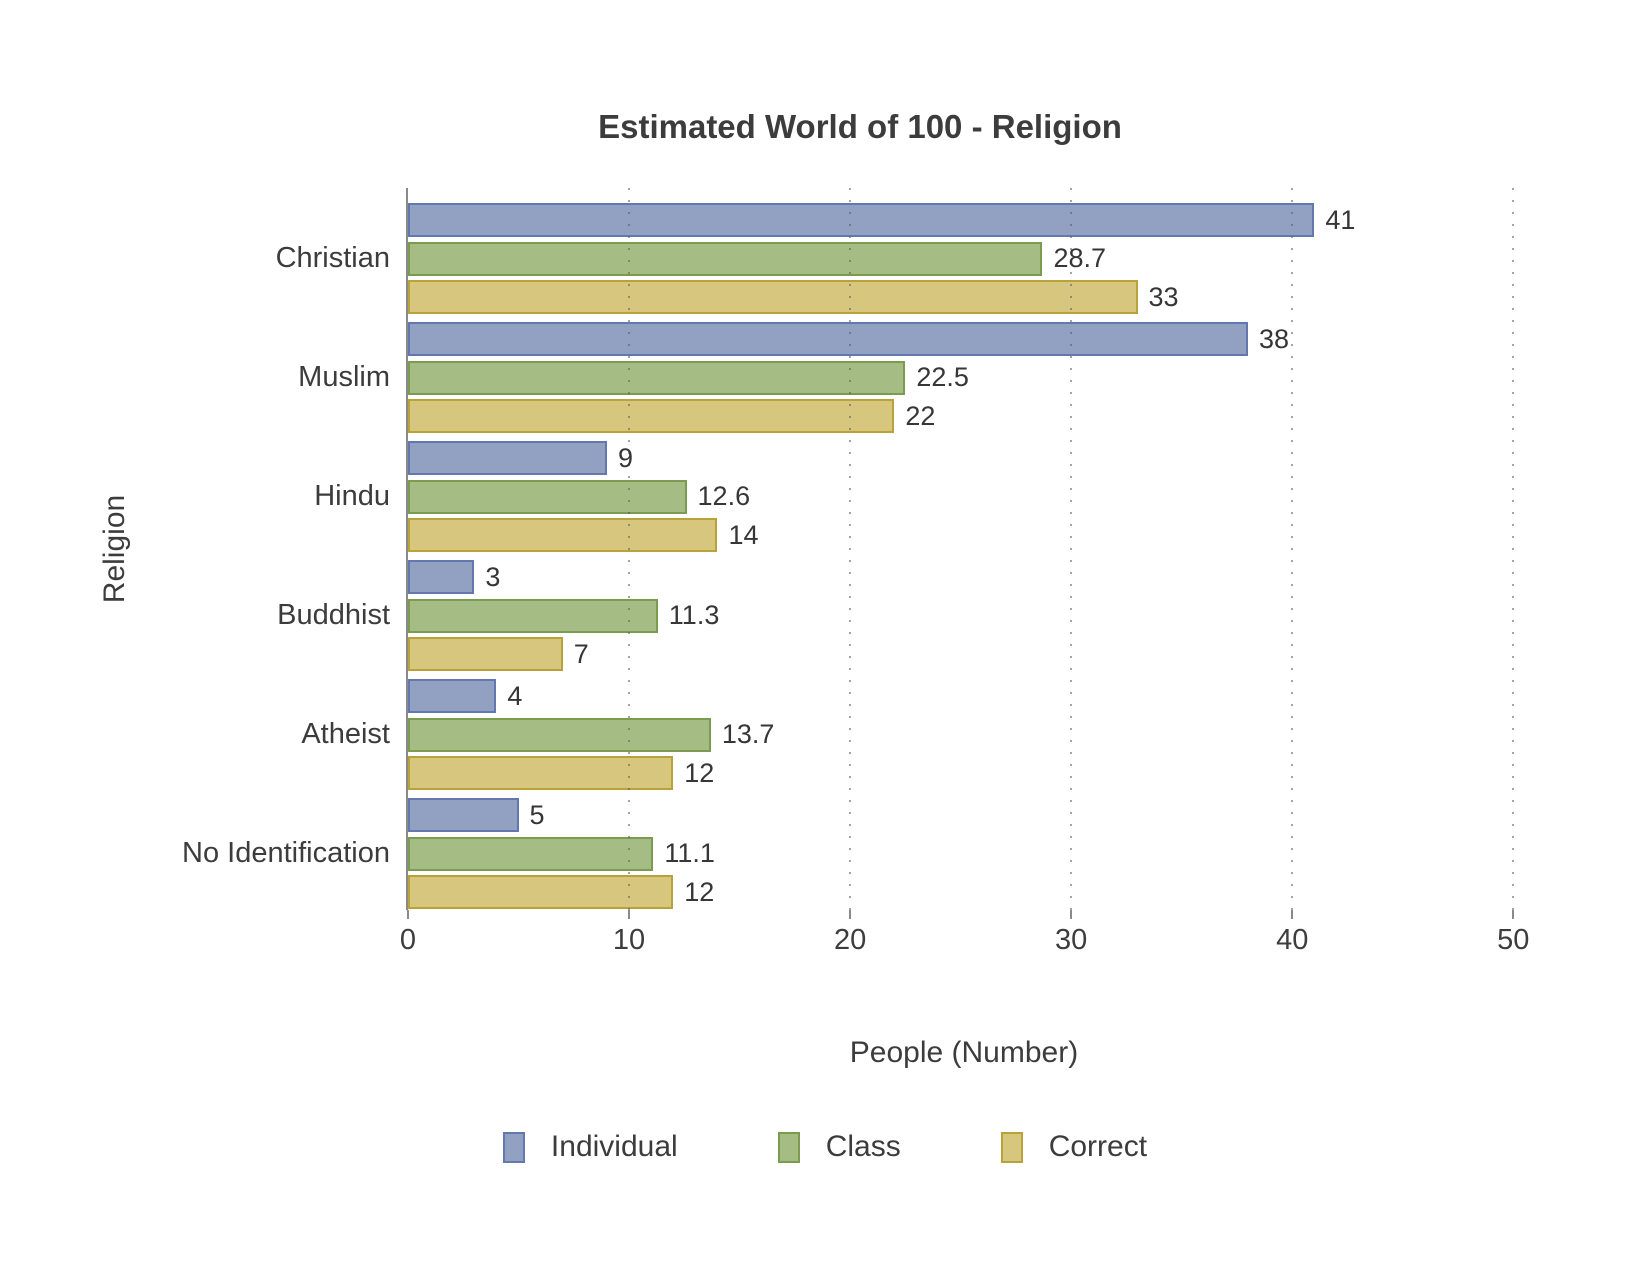 Image resolution: width=1650 pixels, height=1275 pixels. Describe the element at coordinates (581, 653) in the screenshot. I see `bar-value-label: 7` at that location.